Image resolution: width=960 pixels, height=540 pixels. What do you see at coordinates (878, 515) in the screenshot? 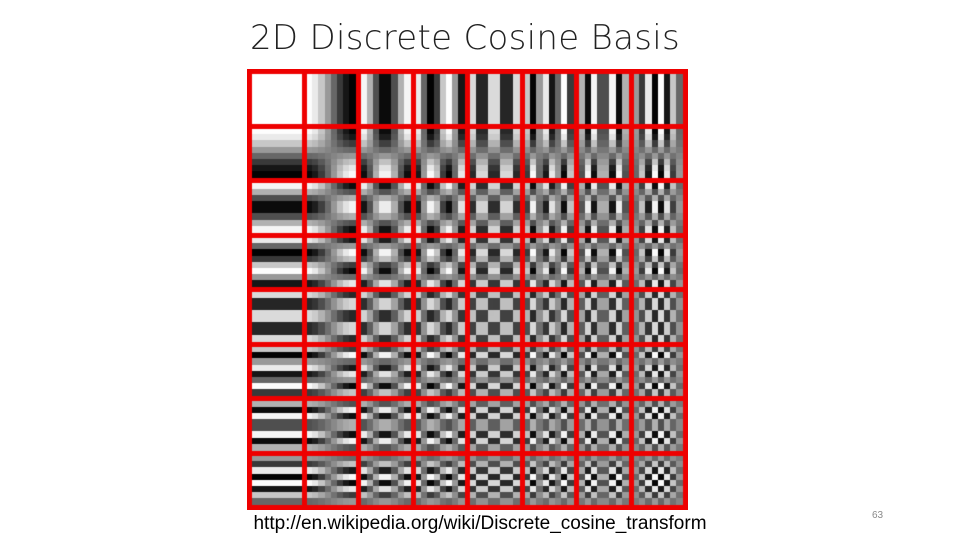
I see `slide-number: 63` at bounding box center [878, 515].